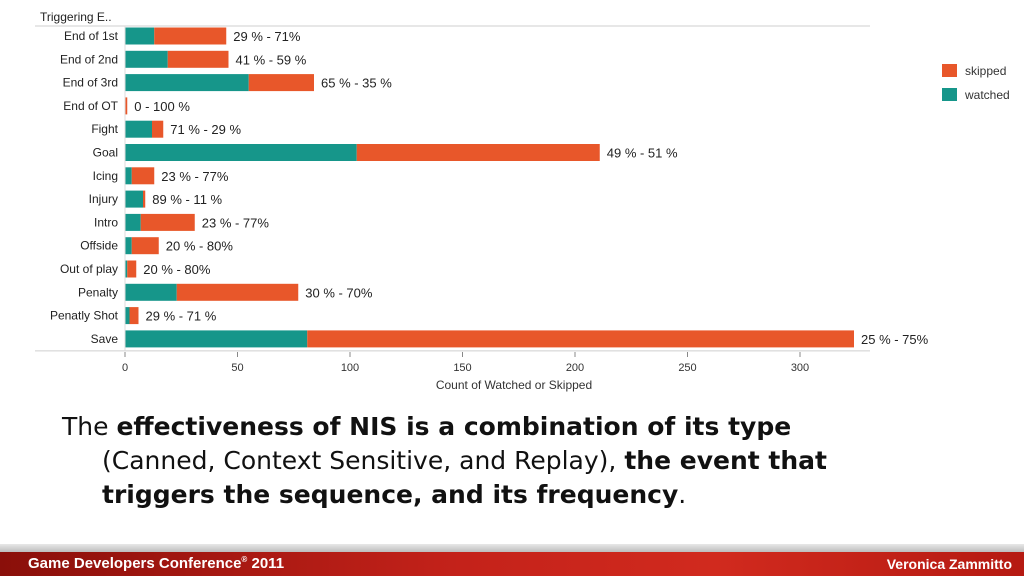  What do you see at coordinates (949, 94) in the screenshot?
I see `legend-swatch-watched` at bounding box center [949, 94].